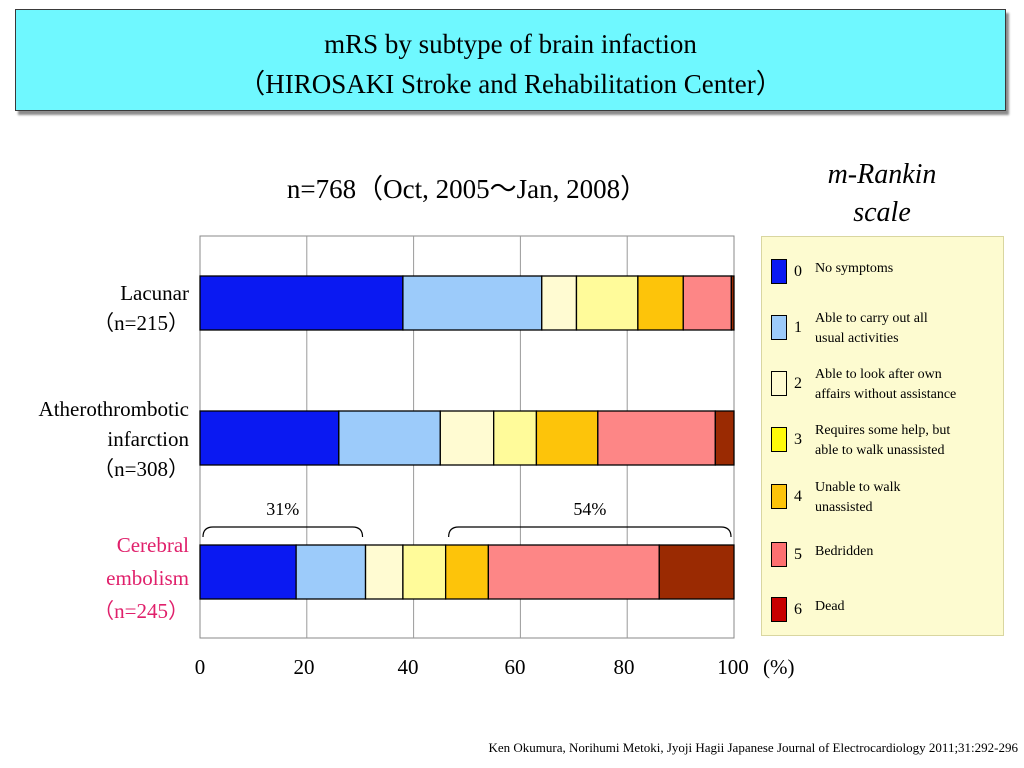 The height and width of the screenshot is (768, 1024). I want to click on x-tick-label: 60, so click(515, 667).